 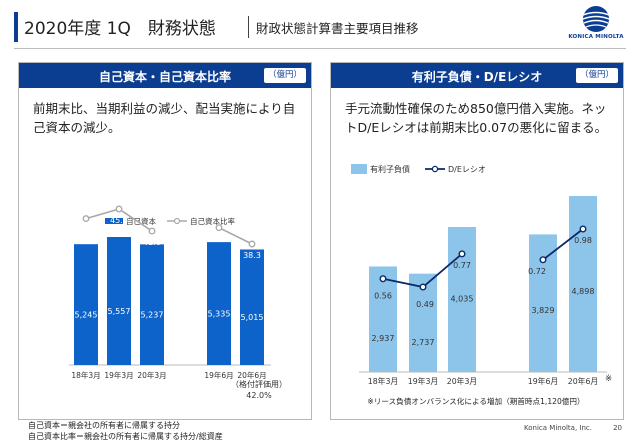 What do you see at coordinates (563, 244) in the screenshot?
I see `de-ratio-line` at bounding box center [563, 244].